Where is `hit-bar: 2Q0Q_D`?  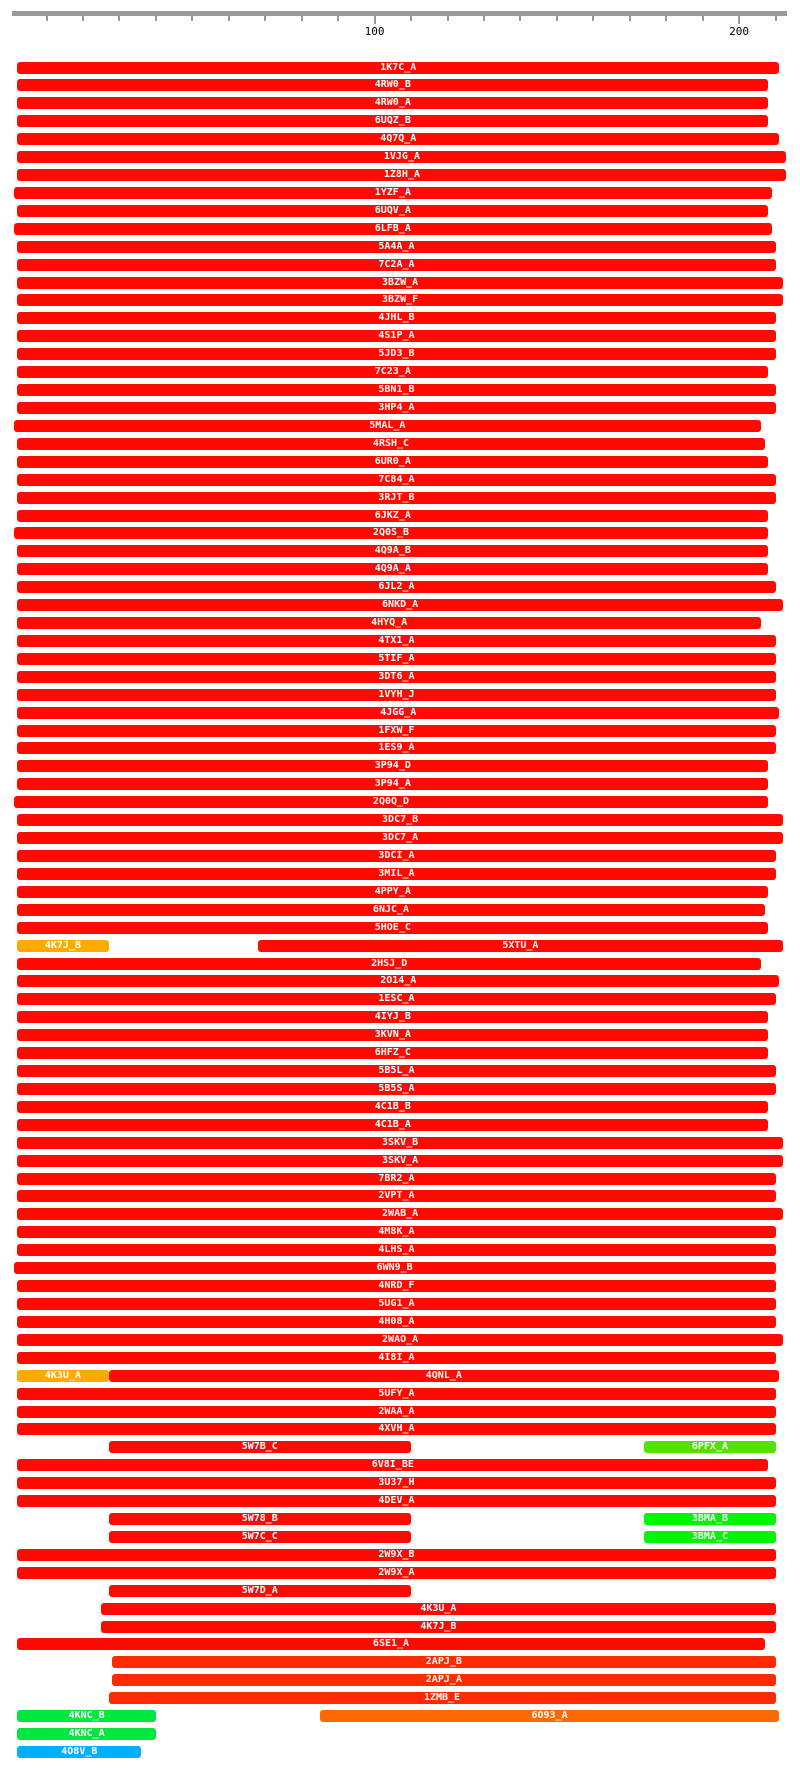 hit-bar: 2Q0Q_D is located at coordinates (391, 802).